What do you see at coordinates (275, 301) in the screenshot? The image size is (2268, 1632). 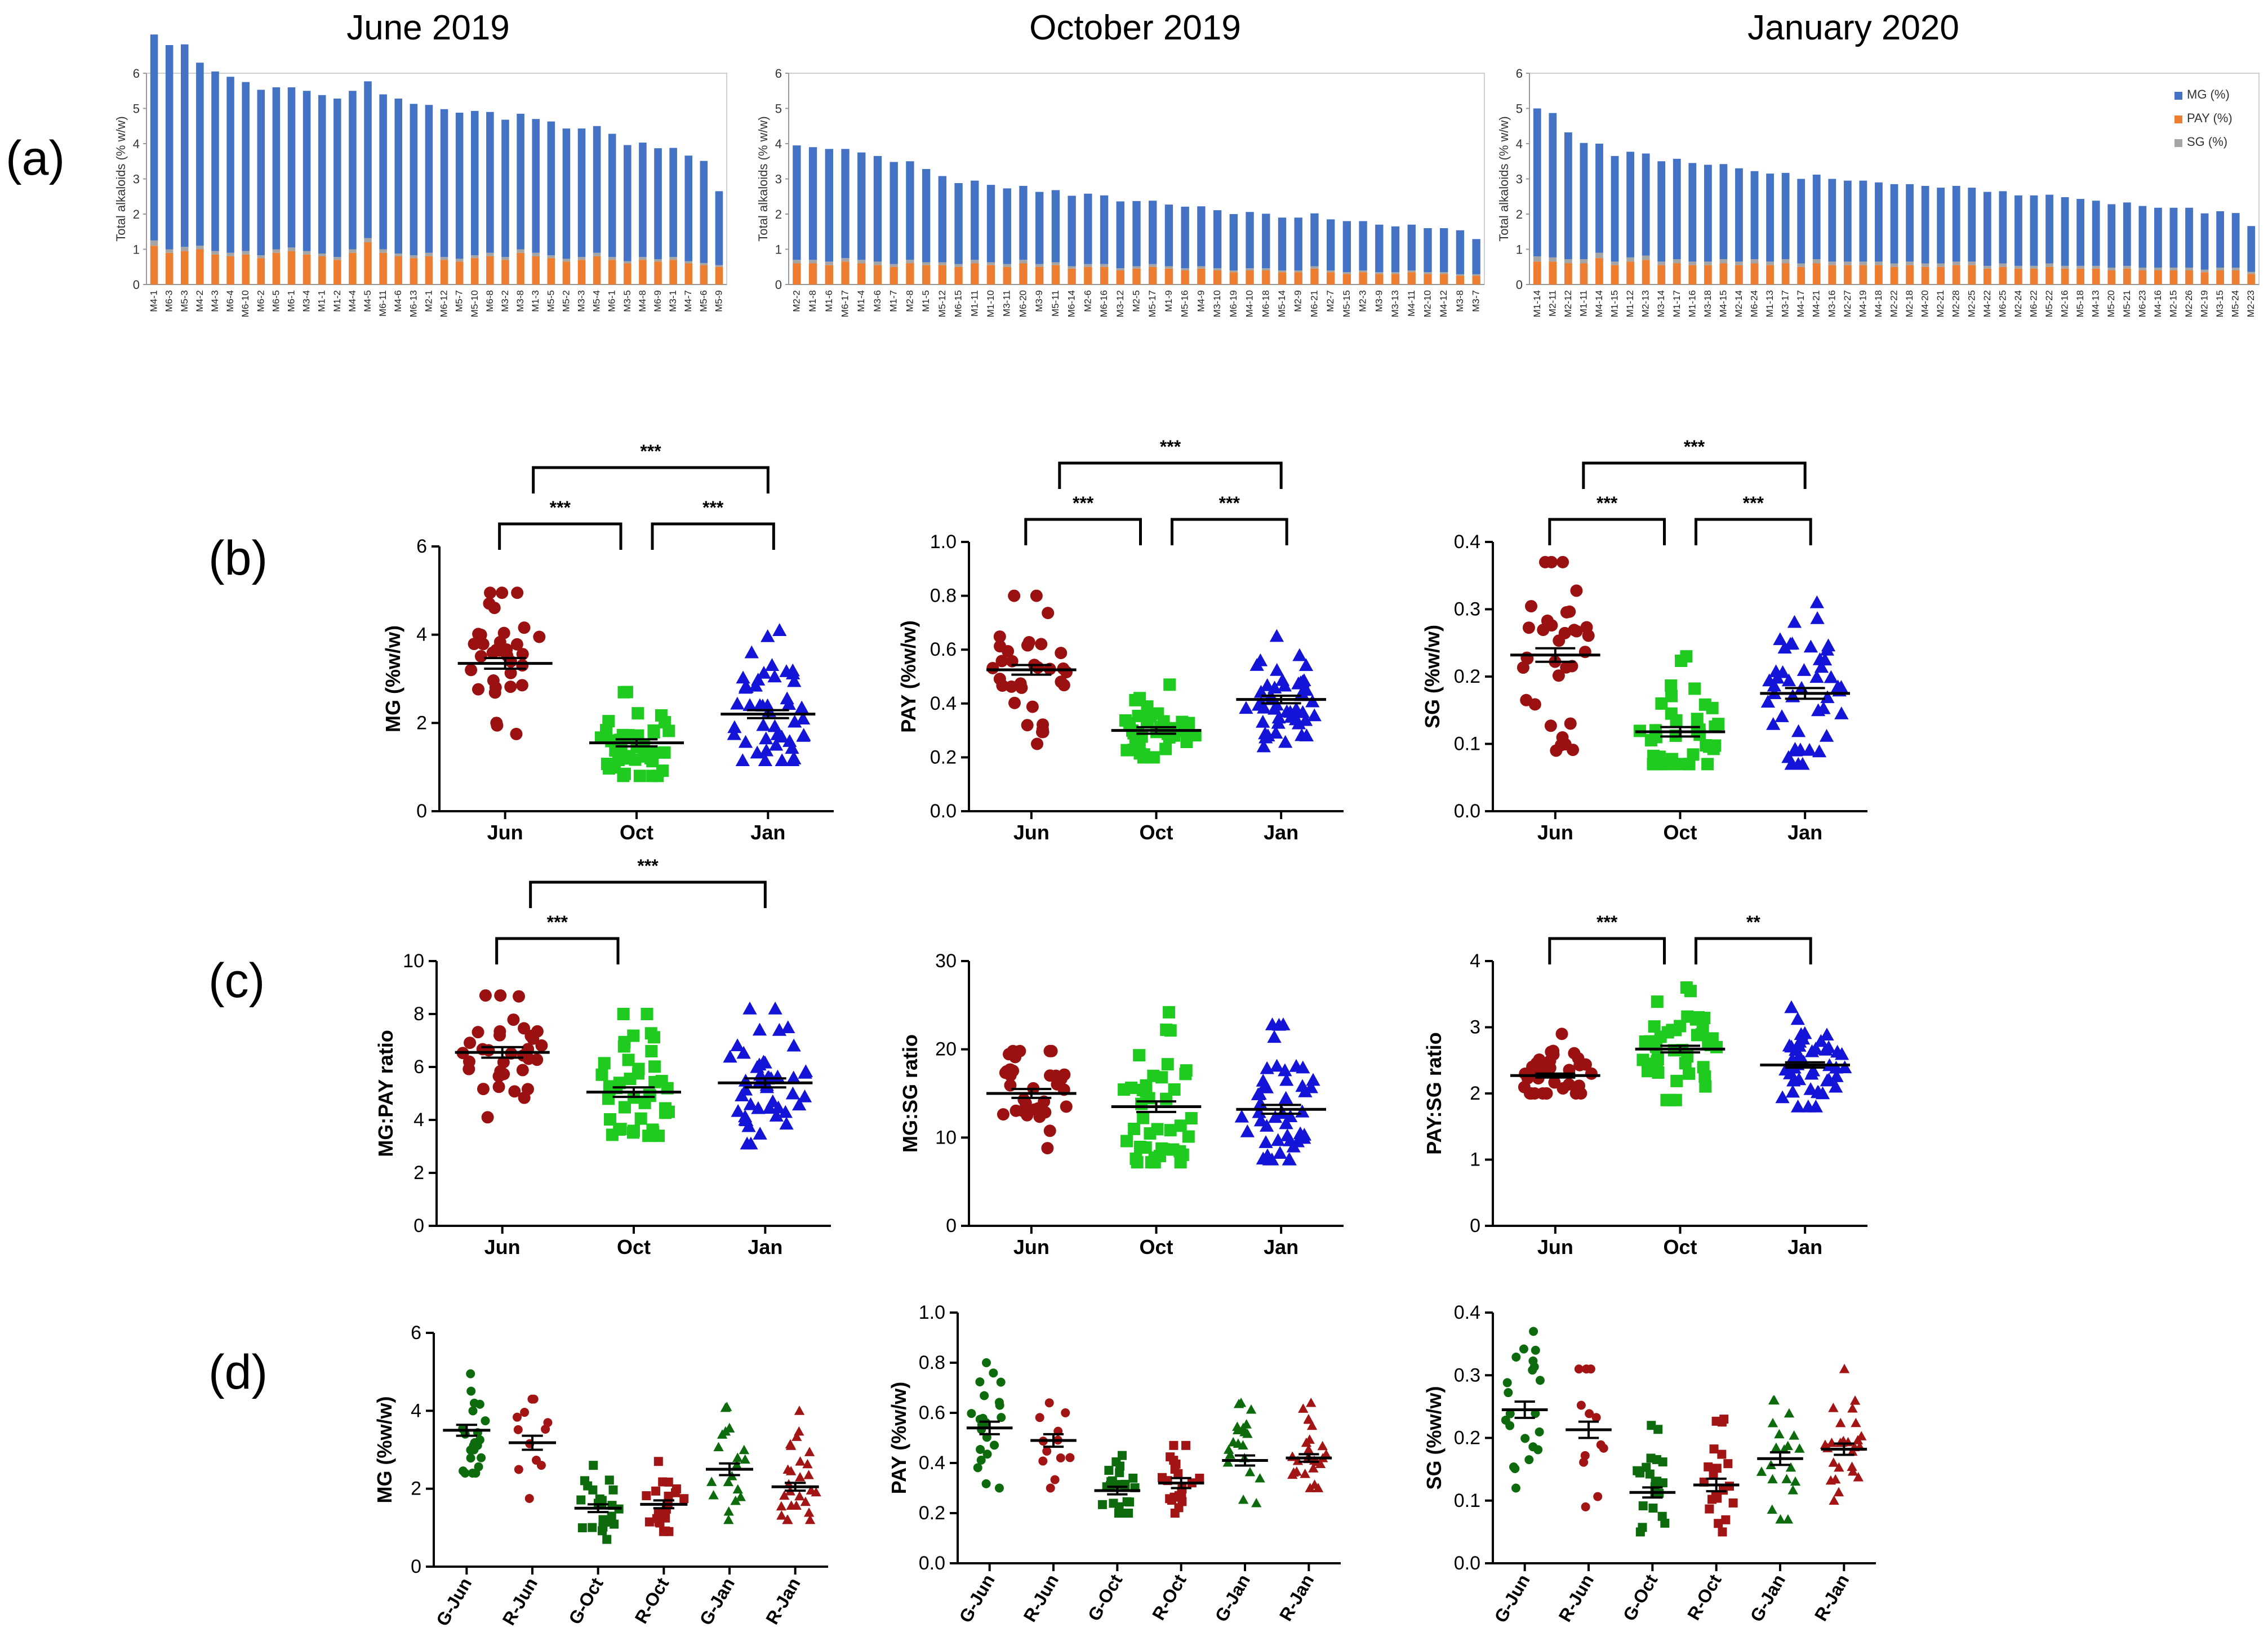 I see `x-tick-label: M6-5` at bounding box center [275, 301].